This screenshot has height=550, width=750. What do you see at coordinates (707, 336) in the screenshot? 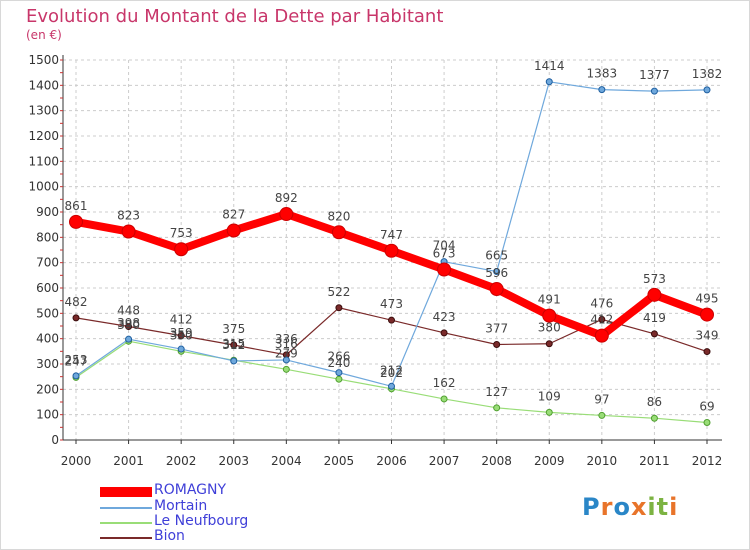
I see `data-label: 349` at bounding box center [707, 336].